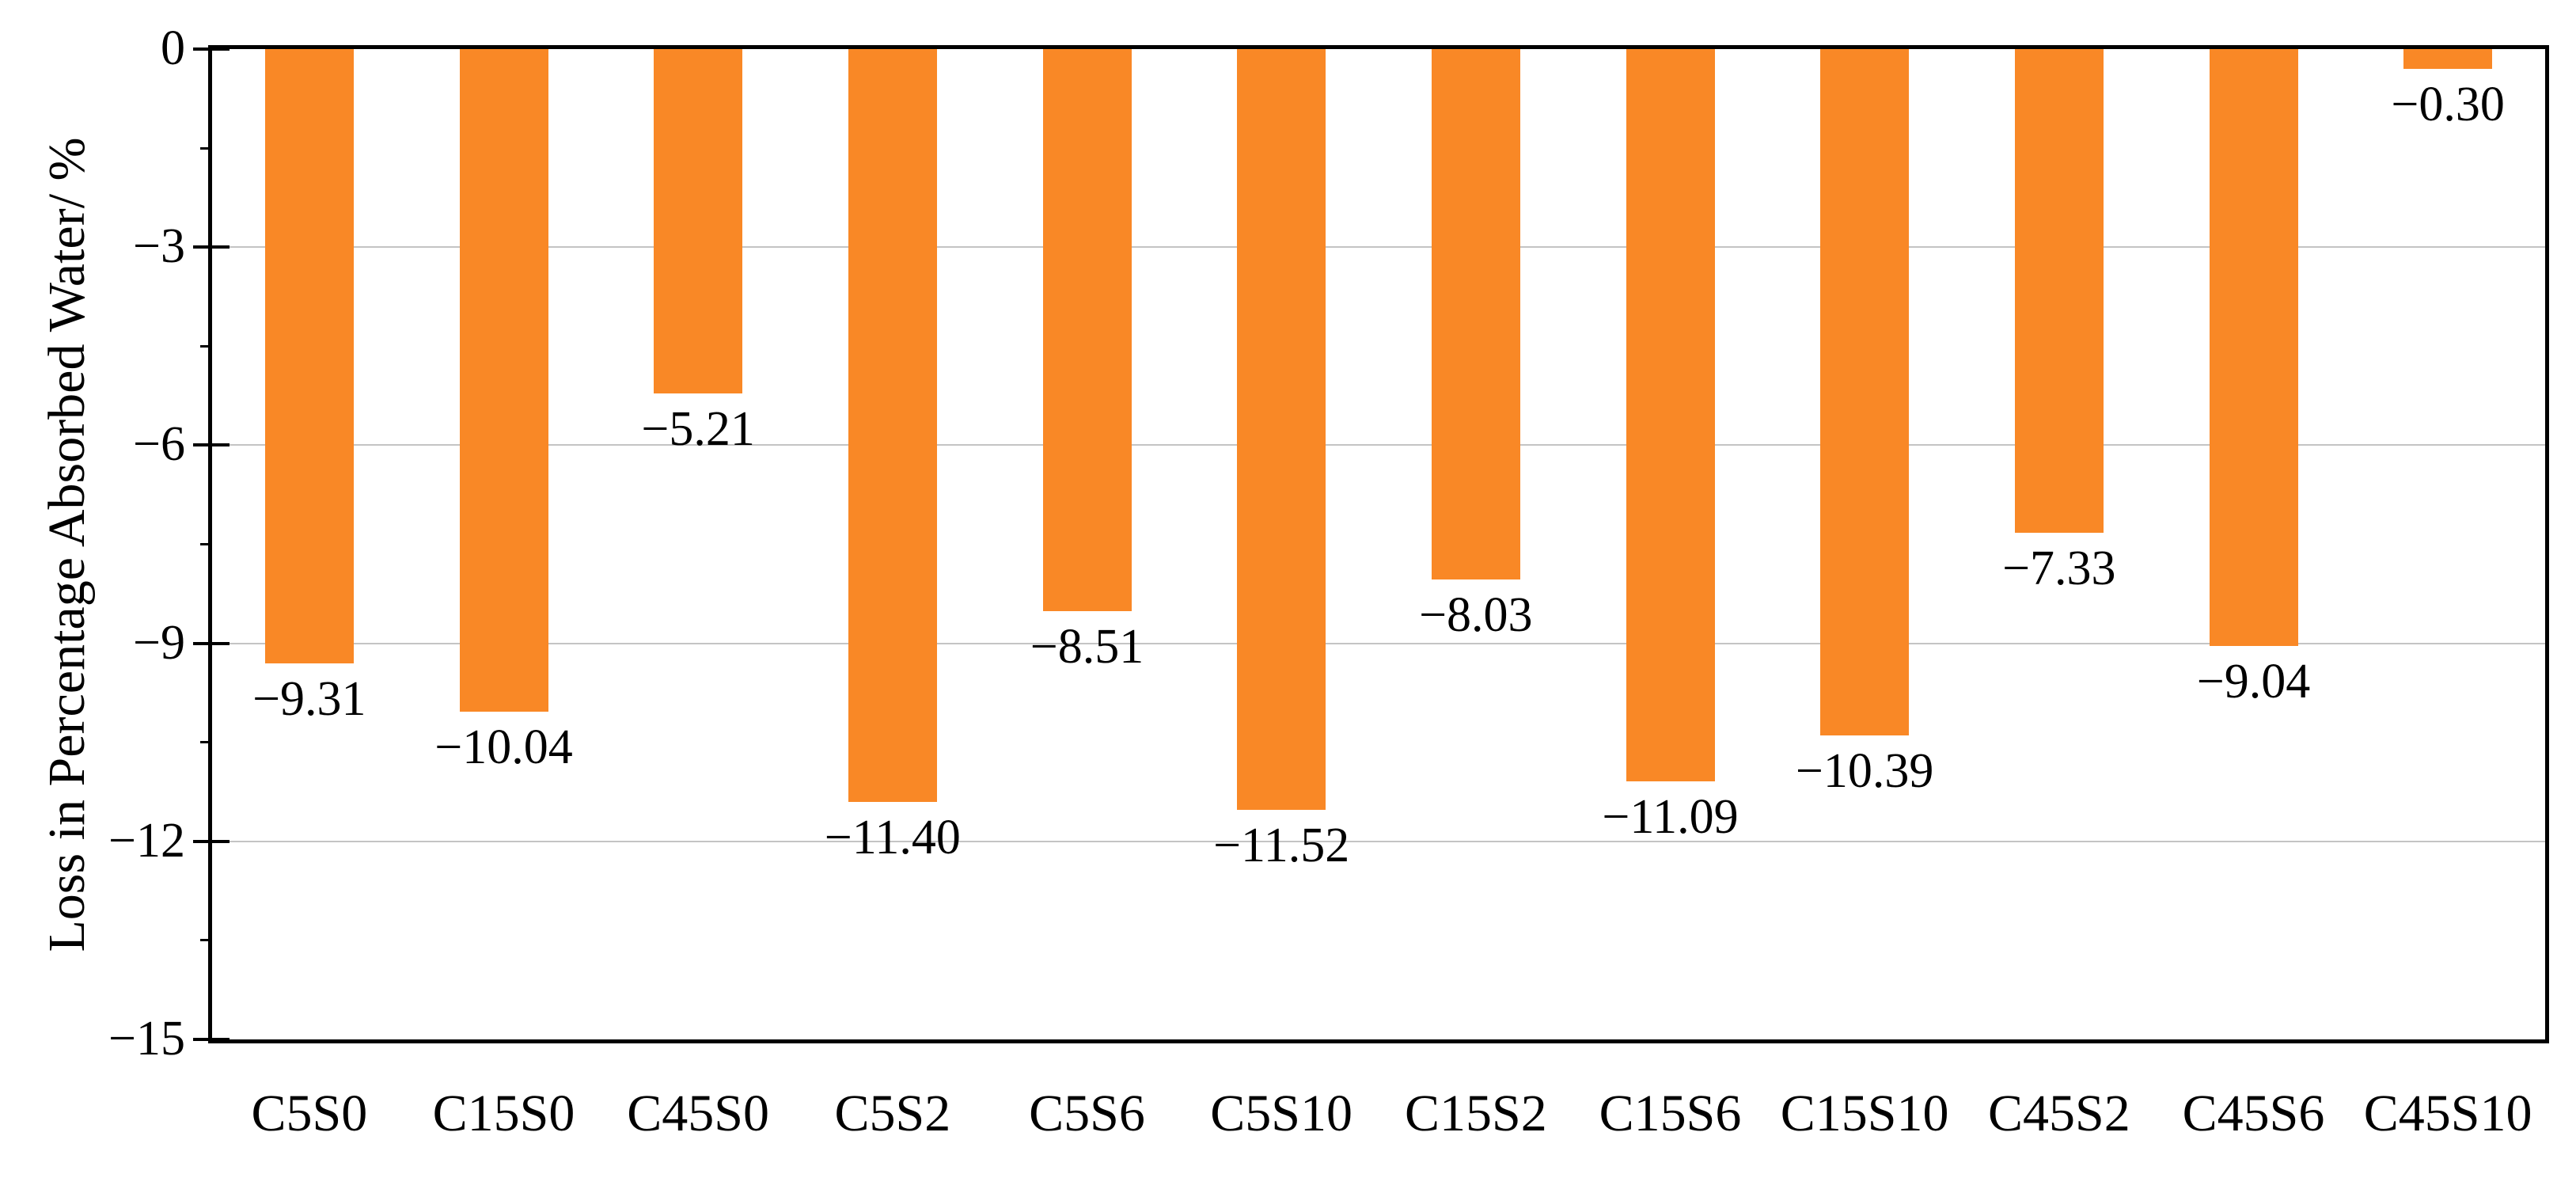 The image size is (2576, 1193). I want to click on bar-value-label: −0.30, so click(2448, 105).